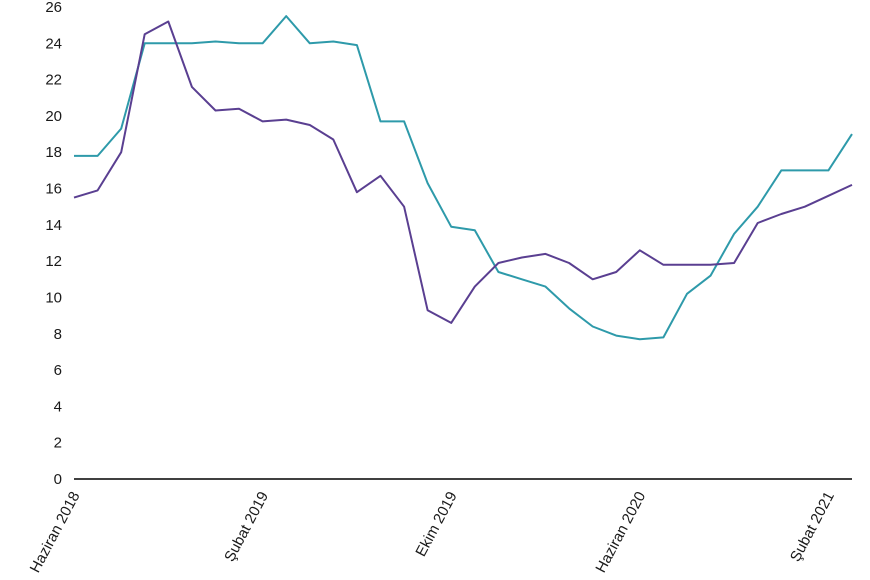  What do you see at coordinates (58, 443) in the screenshot?
I see `y-tick-label: 2` at bounding box center [58, 443].